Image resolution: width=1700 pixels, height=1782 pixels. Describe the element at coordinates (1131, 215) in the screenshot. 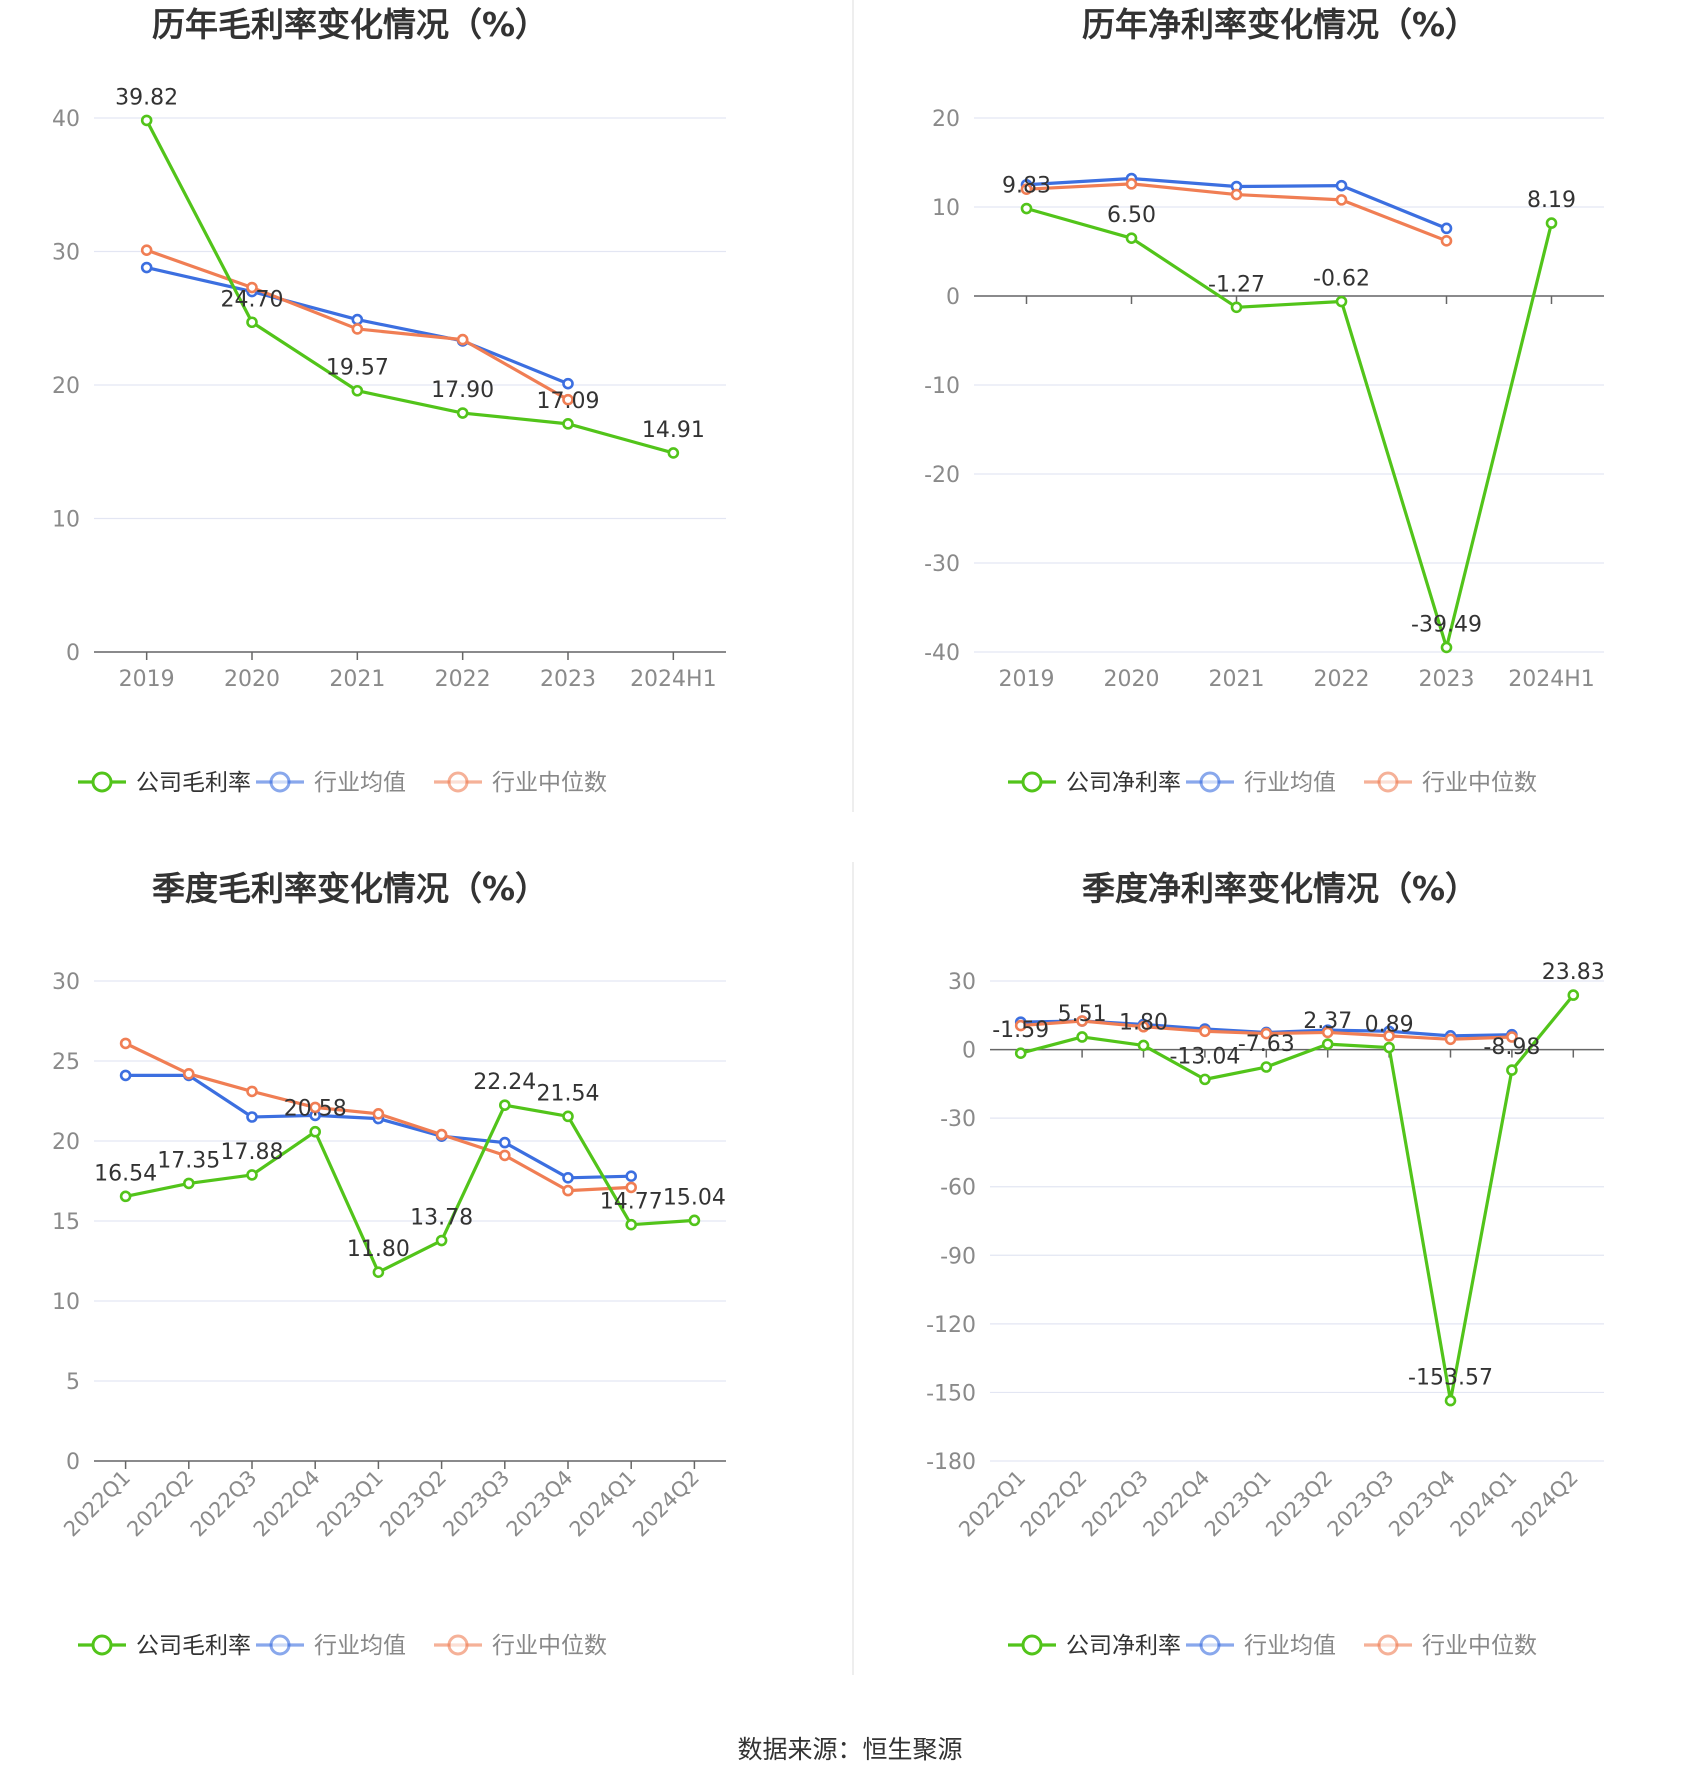

I see `data-label: 6.50` at that location.